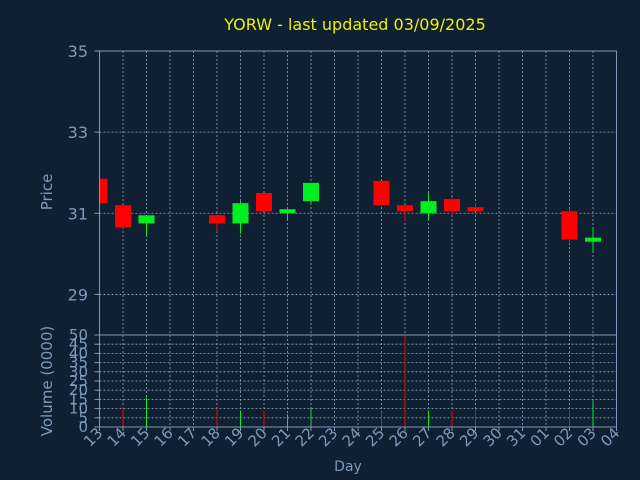  Describe the element at coordinates (78, 132) in the screenshot. I see `price-tick-label: 33` at that location.